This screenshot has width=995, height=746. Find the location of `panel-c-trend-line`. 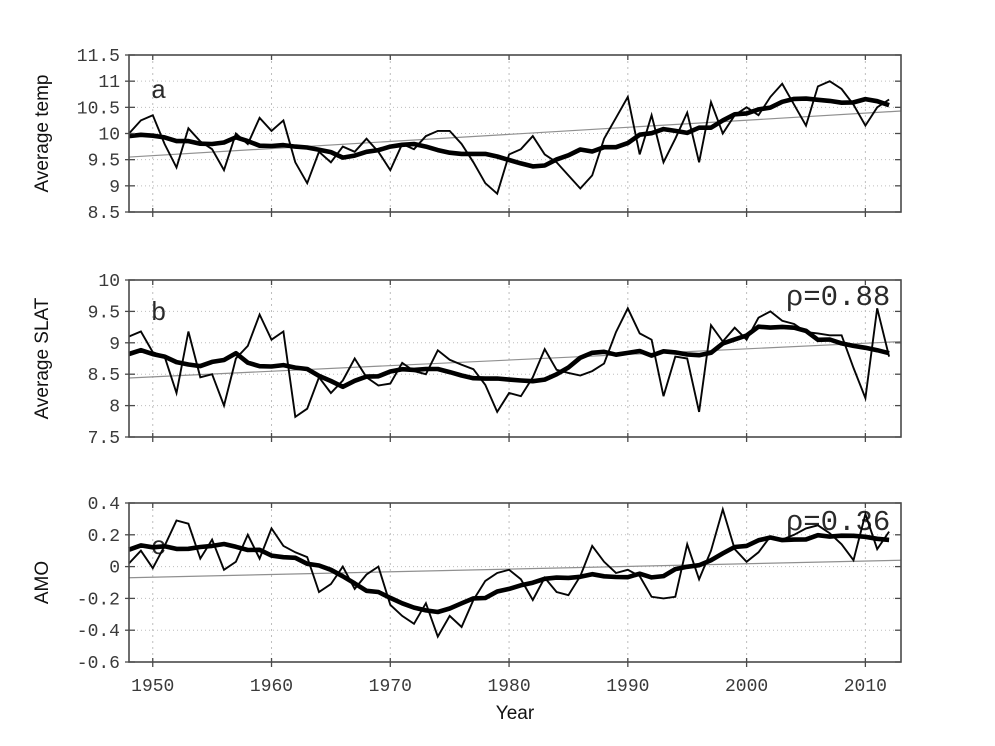

panel-c-trend-line is located at coordinates (515, 569).